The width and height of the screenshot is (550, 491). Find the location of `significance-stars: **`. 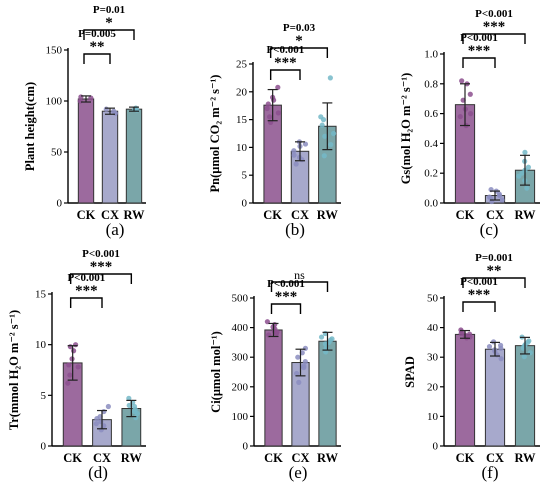

significance-stars: ** is located at coordinates (97, 47).